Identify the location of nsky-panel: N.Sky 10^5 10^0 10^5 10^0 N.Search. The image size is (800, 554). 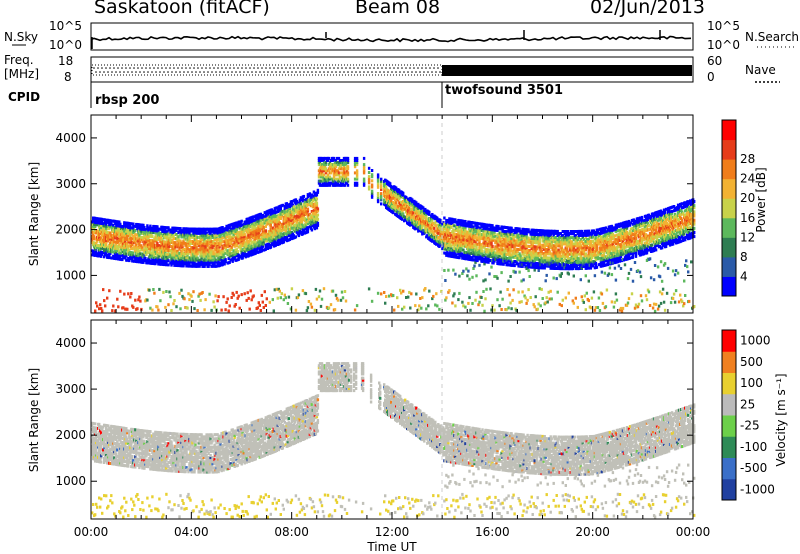
(401, 35).